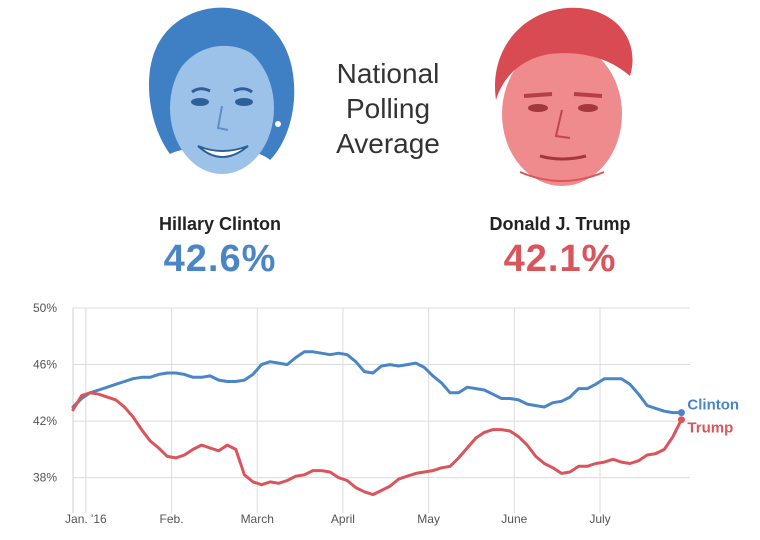 The image size is (760, 540). I want to click on chart-title: National Polling Average, so click(388, 108).